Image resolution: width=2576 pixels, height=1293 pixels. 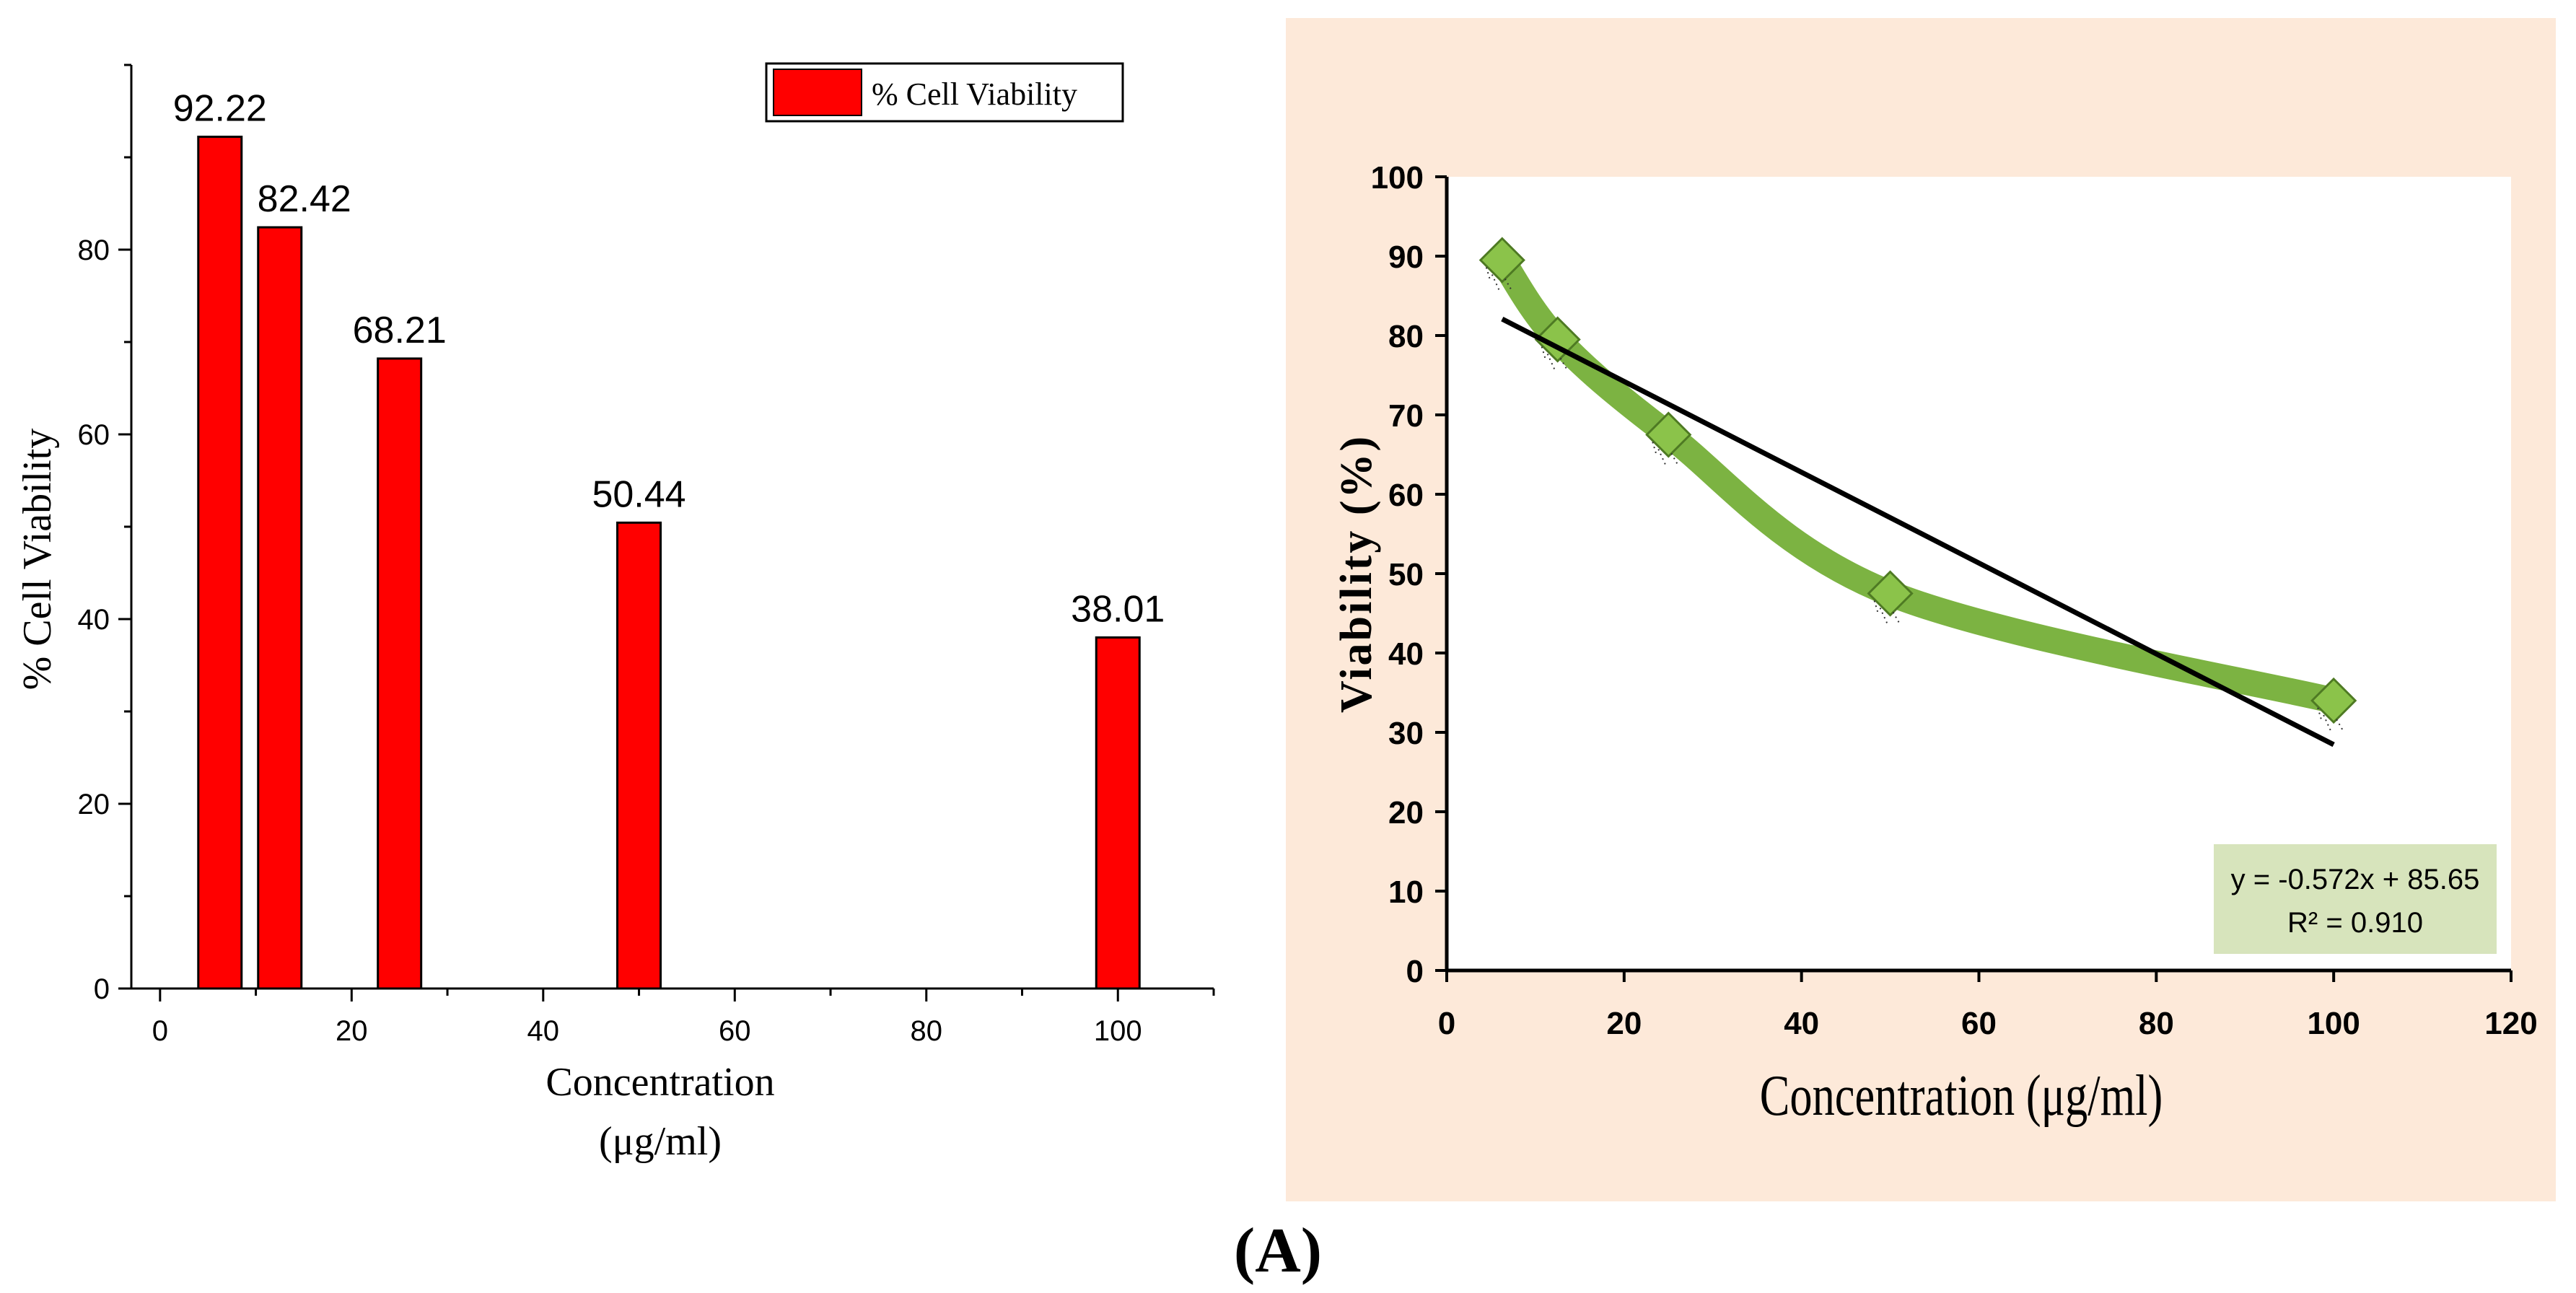 I want to click on bar-chart-y-tick-labels: 0 20 40 60 80, so click(x=94, y=620).